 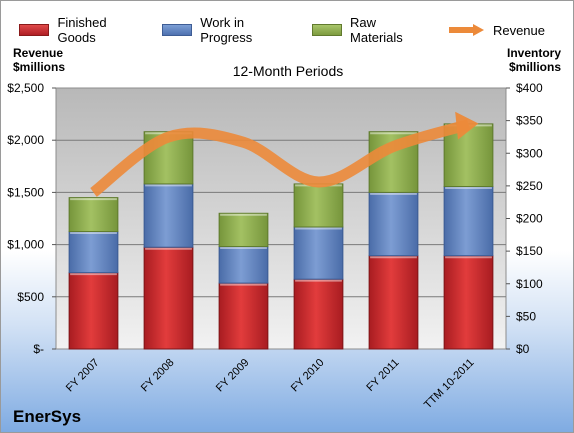 I want to click on right-axis-title: Inventory $millions, so click(x=534, y=60).